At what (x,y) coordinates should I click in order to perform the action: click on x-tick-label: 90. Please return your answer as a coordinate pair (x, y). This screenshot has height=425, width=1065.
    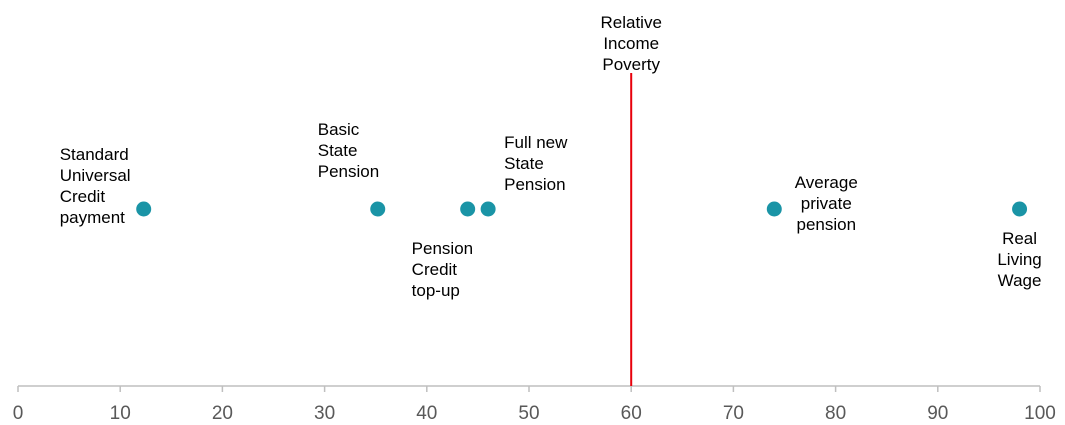
    Looking at the image, I should click on (937, 413).